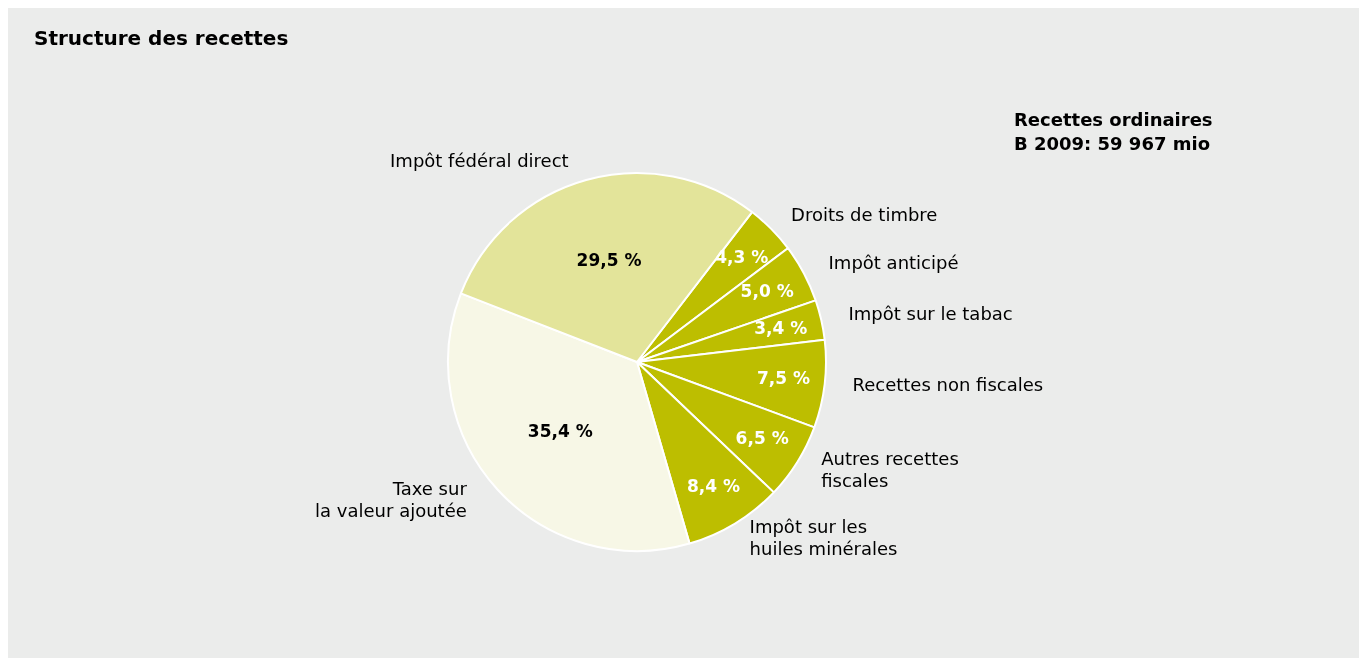  What do you see at coordinates (609, 260) in the screenshot?
I see `data-label: 29,5 %` at bounding box center [609, 260].